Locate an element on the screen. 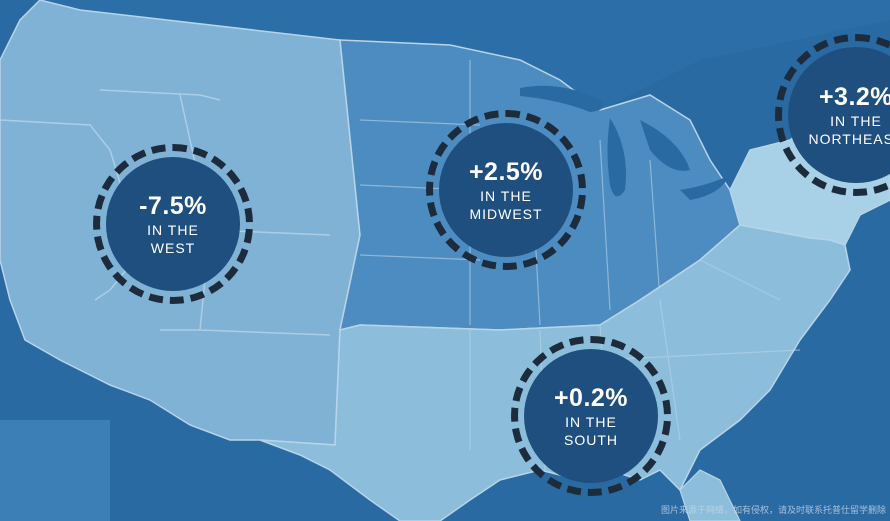 The width and height of the screenshot is (890, 521). midwest-change-value: +2.5% is located at coordinates (506, 172).